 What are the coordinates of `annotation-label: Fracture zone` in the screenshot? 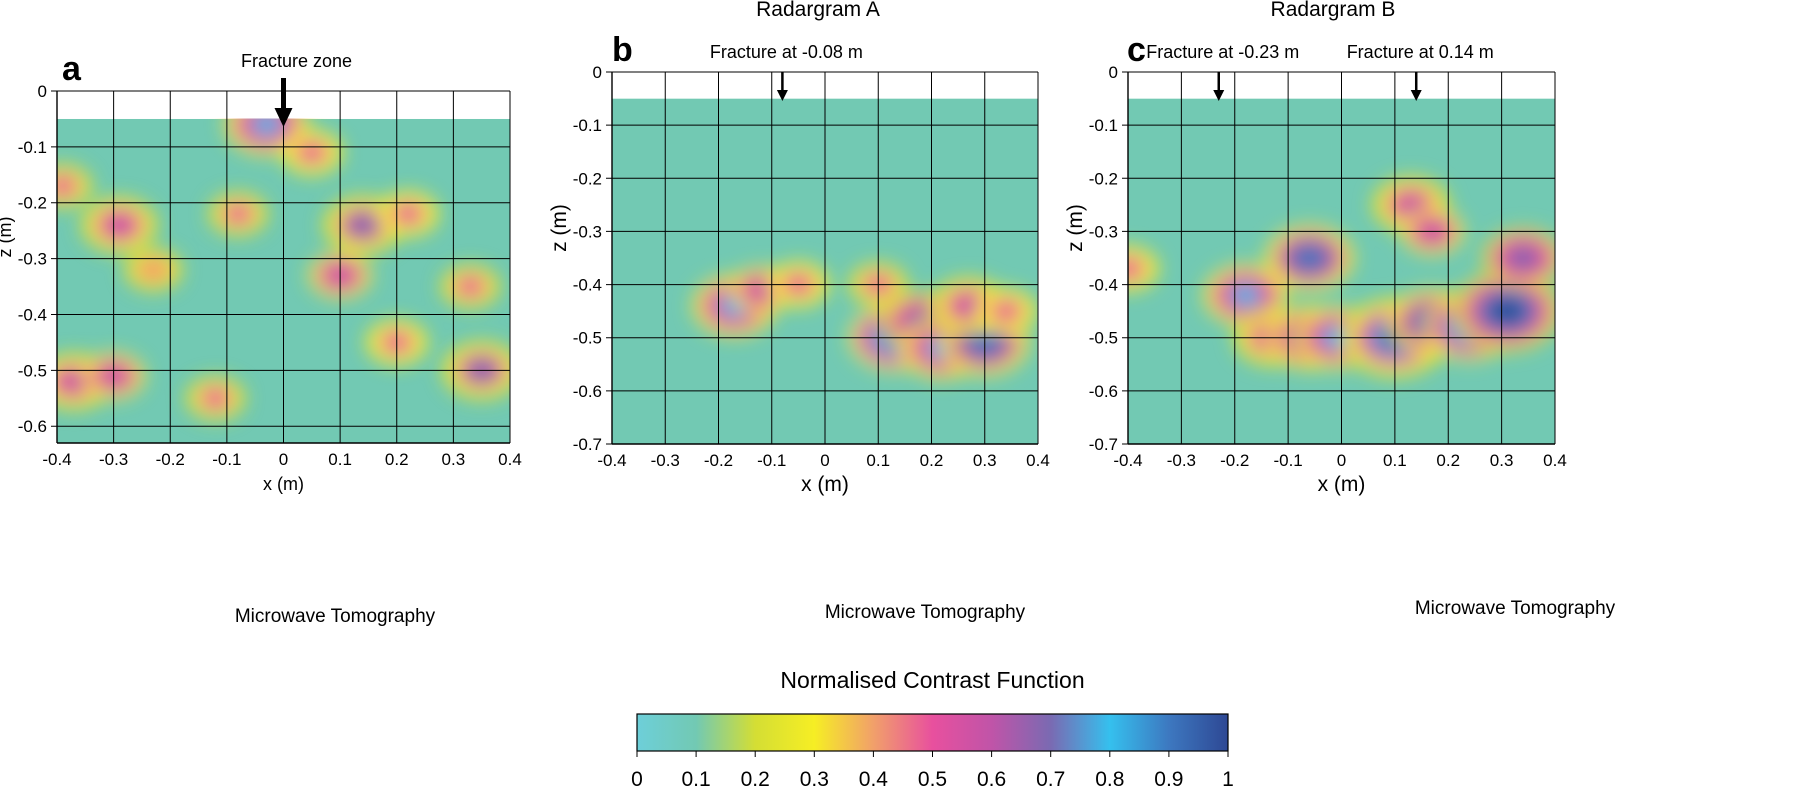 It's located at (296, 61).